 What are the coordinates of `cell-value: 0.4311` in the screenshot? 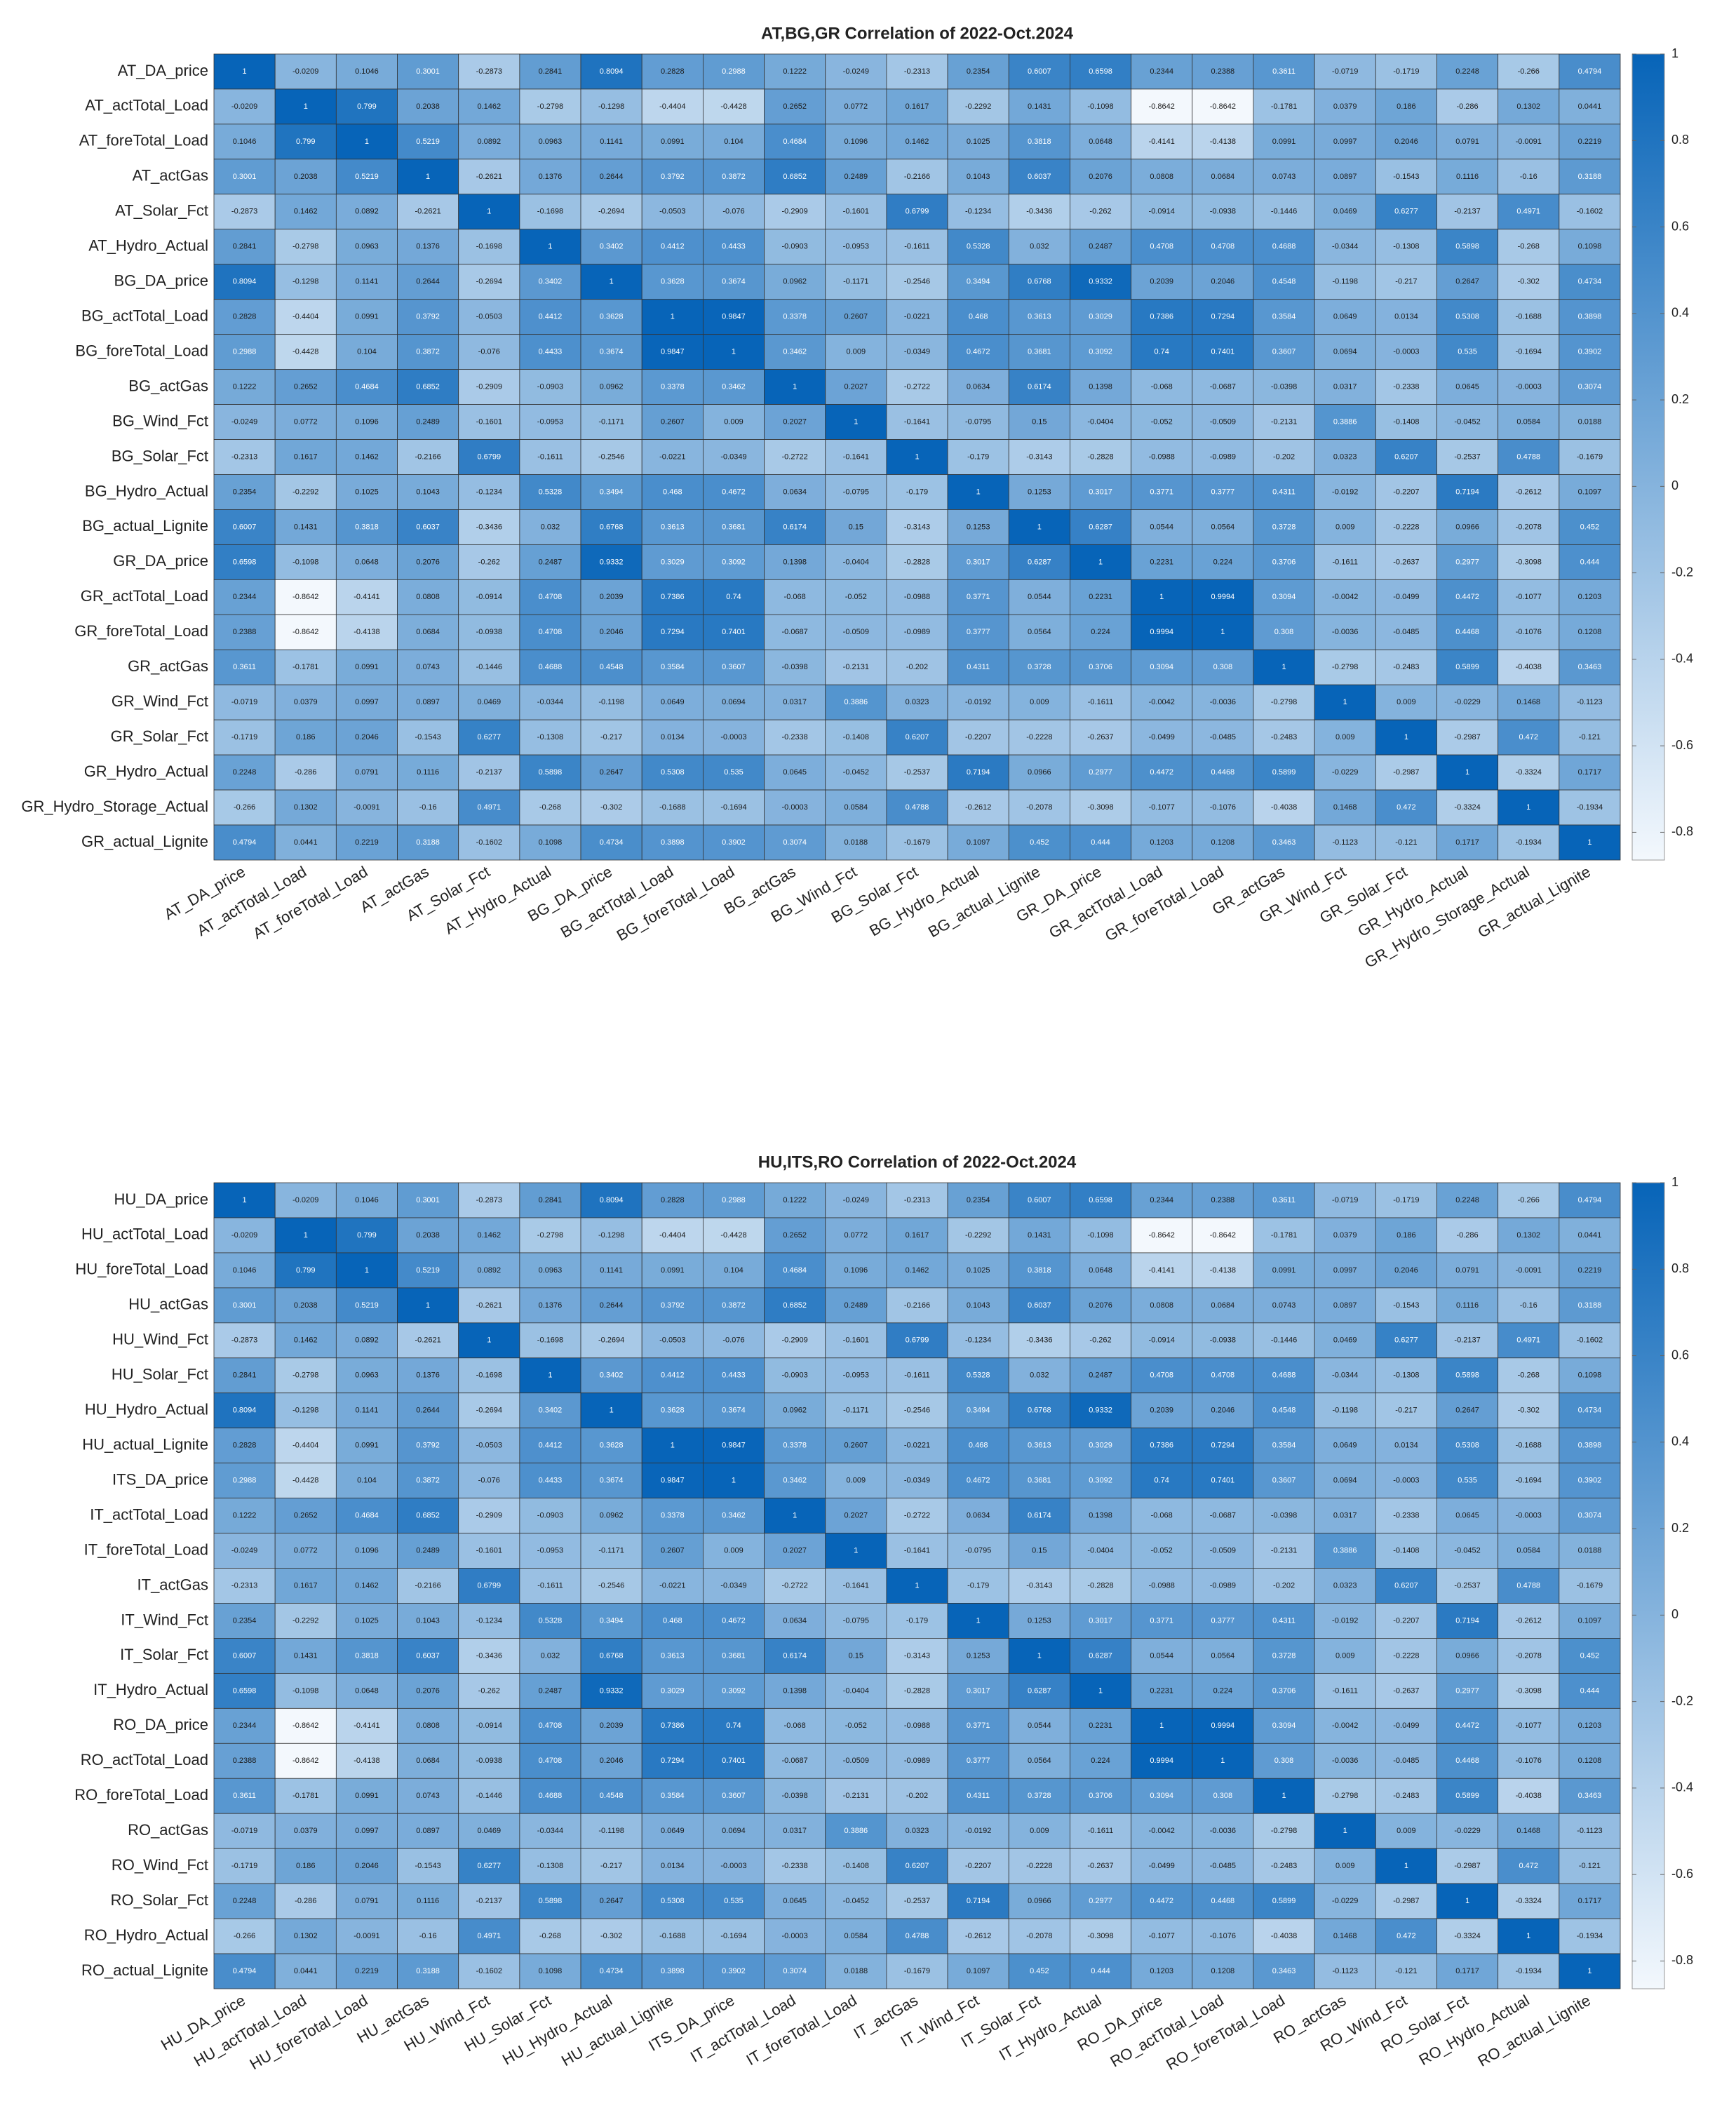 It's located at (978, 1796).